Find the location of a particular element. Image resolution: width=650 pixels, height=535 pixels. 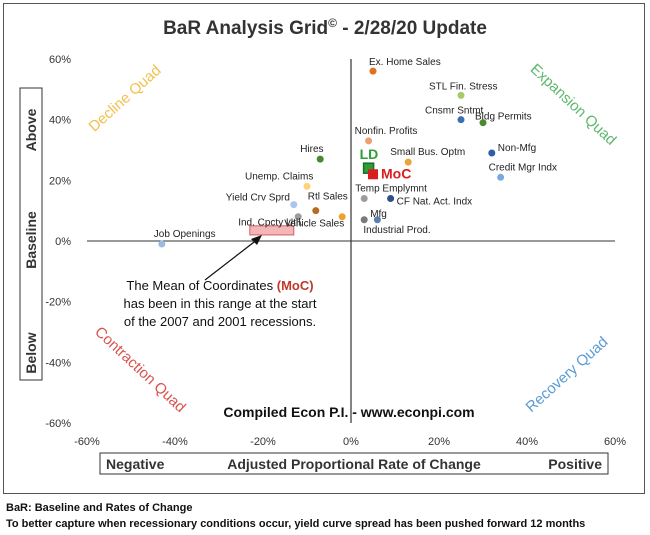

y-axis-label-box is located at coordinates (31, 234).